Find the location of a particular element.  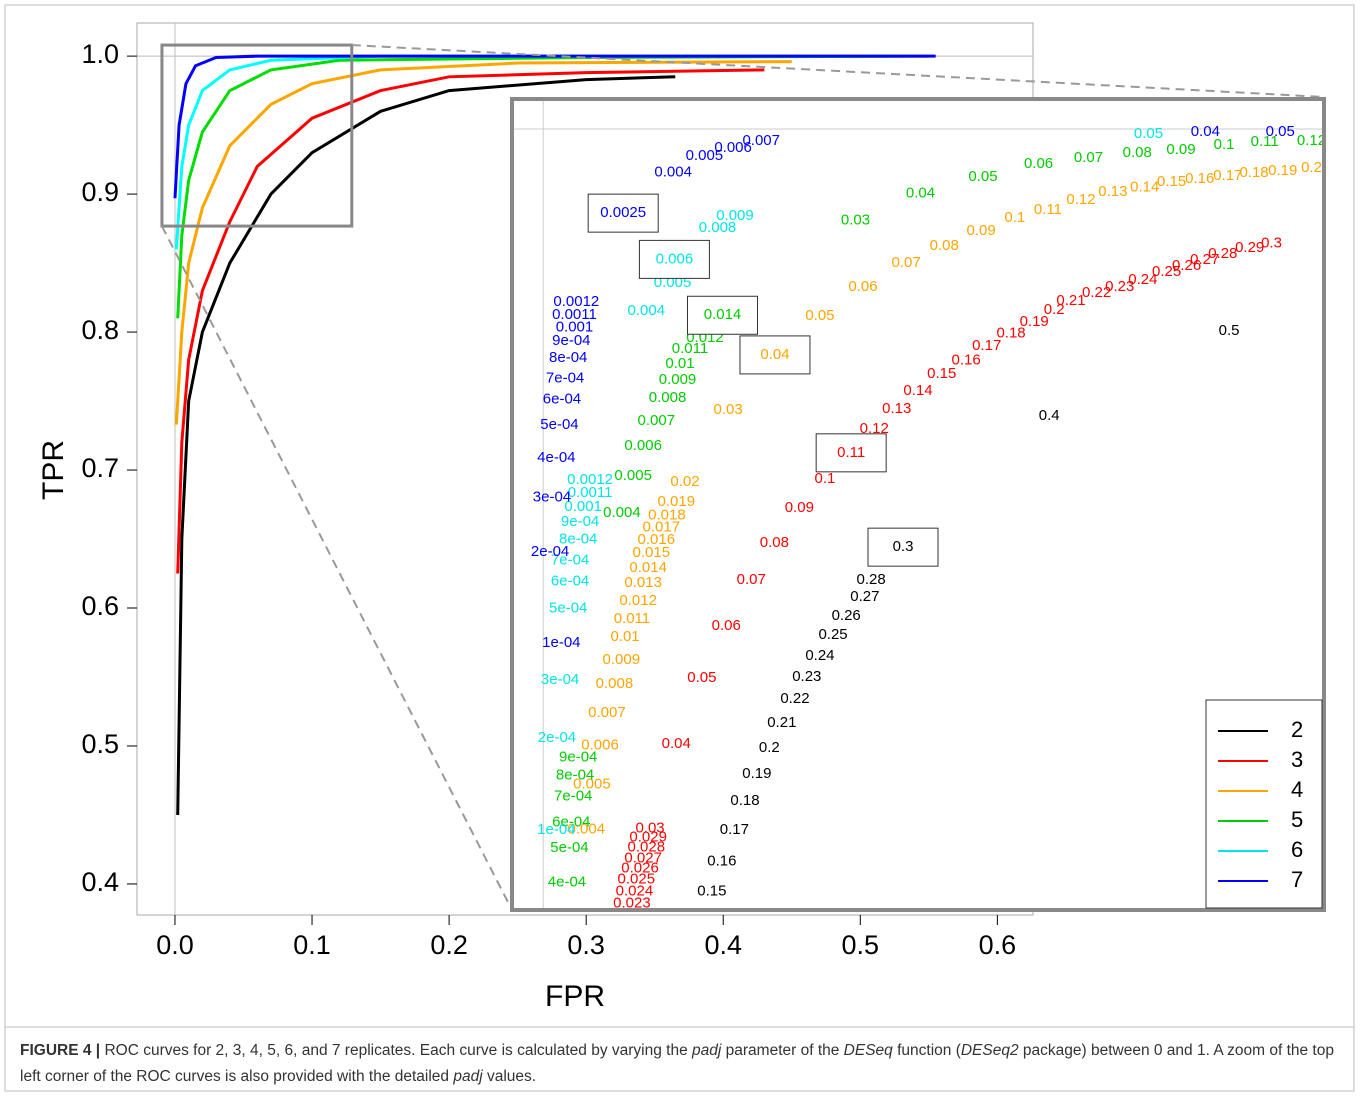

legend-label: 2 is located at coordinates (1297, 729).